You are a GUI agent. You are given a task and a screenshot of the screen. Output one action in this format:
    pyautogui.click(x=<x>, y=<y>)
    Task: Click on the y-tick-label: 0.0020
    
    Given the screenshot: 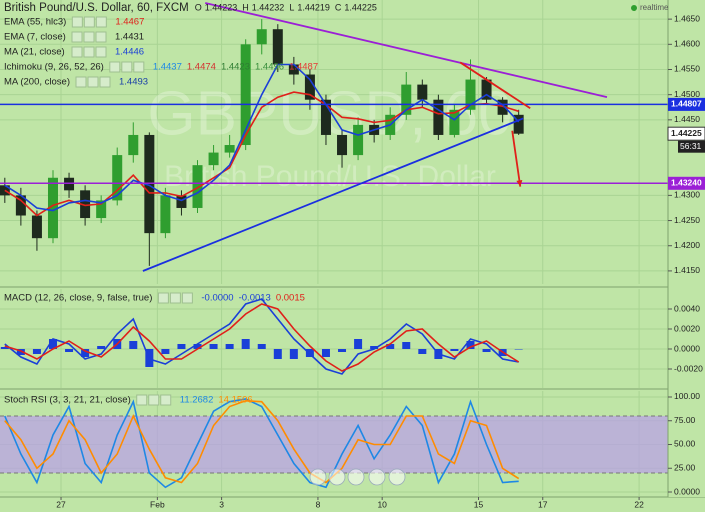 What is the action you would take?
    pyautogui.click(x=687, y=328)
    